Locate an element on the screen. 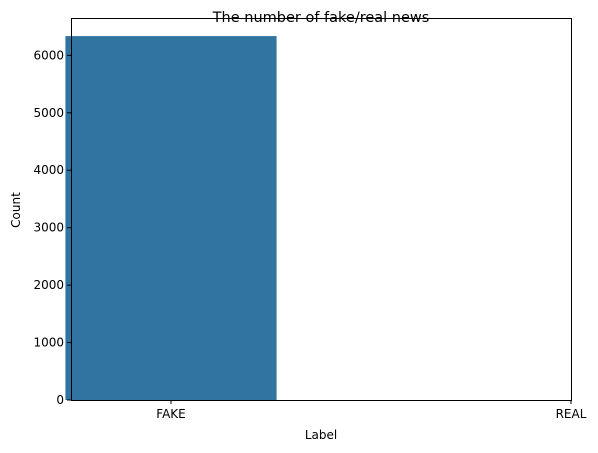  y-axis-title: Count is located at coordinates (16, 210).